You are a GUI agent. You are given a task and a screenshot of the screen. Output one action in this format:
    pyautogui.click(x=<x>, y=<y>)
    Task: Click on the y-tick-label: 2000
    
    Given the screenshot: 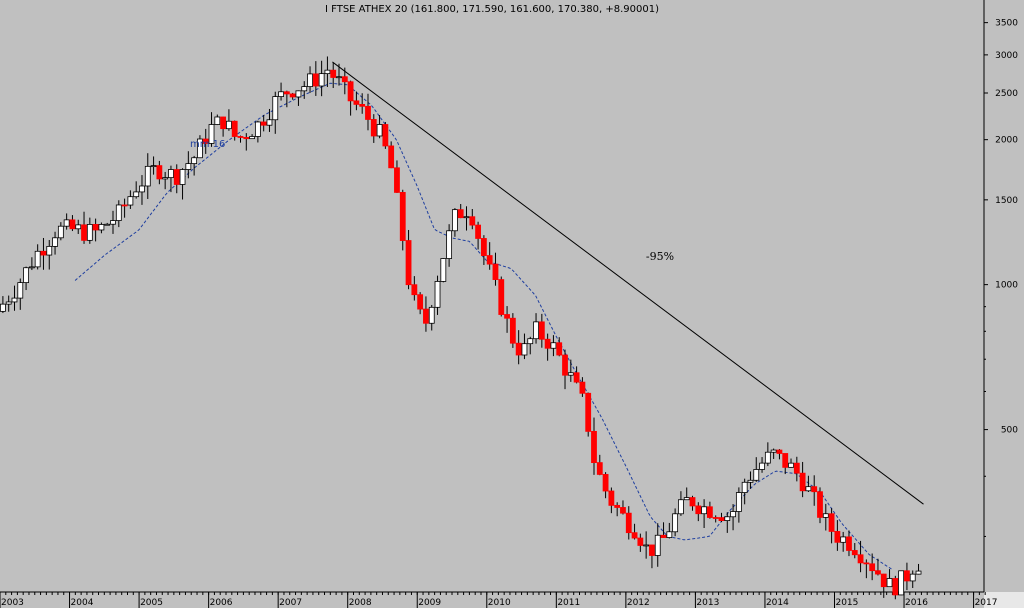 What is the action you would take?
    pyautogui.click(x=1006, y=141)
    